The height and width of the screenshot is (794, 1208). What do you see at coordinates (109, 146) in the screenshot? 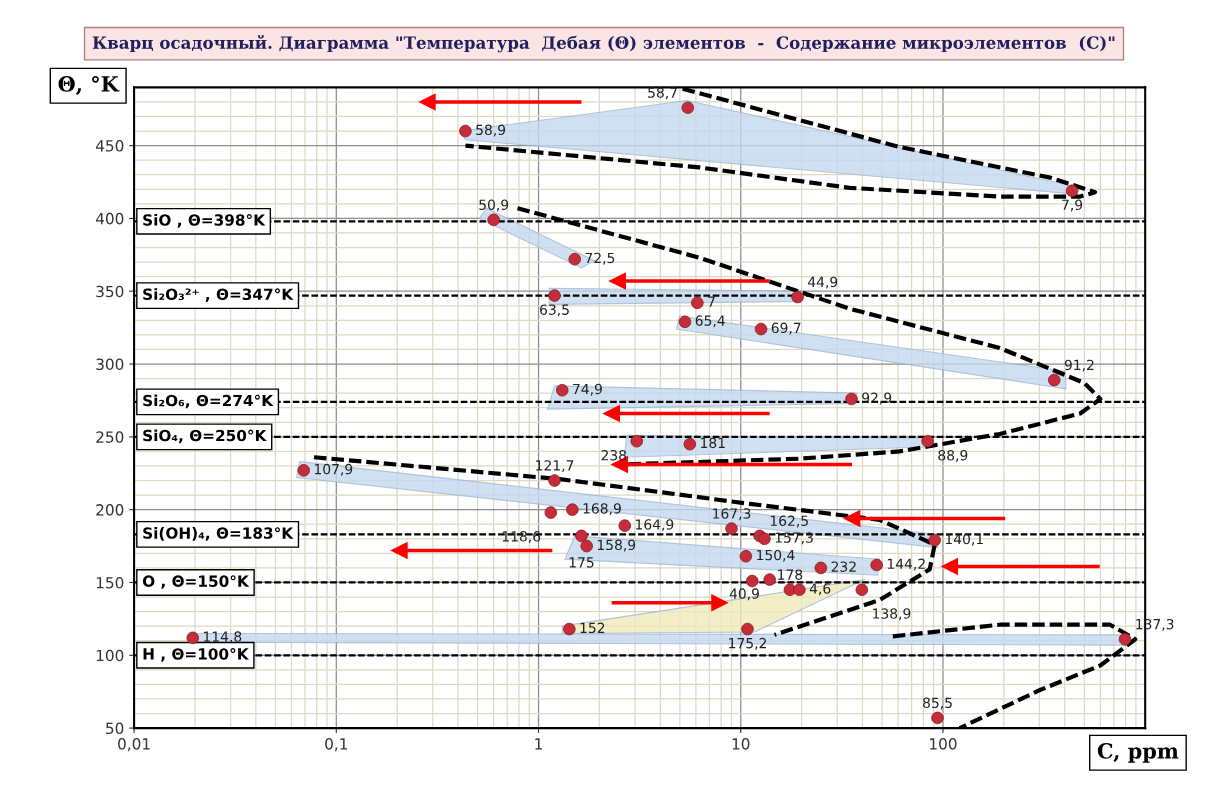
I see `y-tick-label: 450` at bounding box center [109, 146].